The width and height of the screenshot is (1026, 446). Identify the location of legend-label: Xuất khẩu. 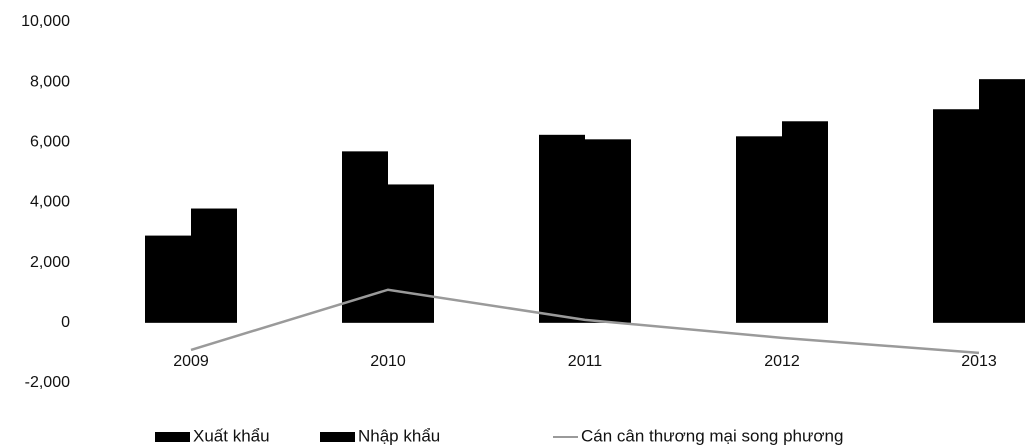
(231, 435).